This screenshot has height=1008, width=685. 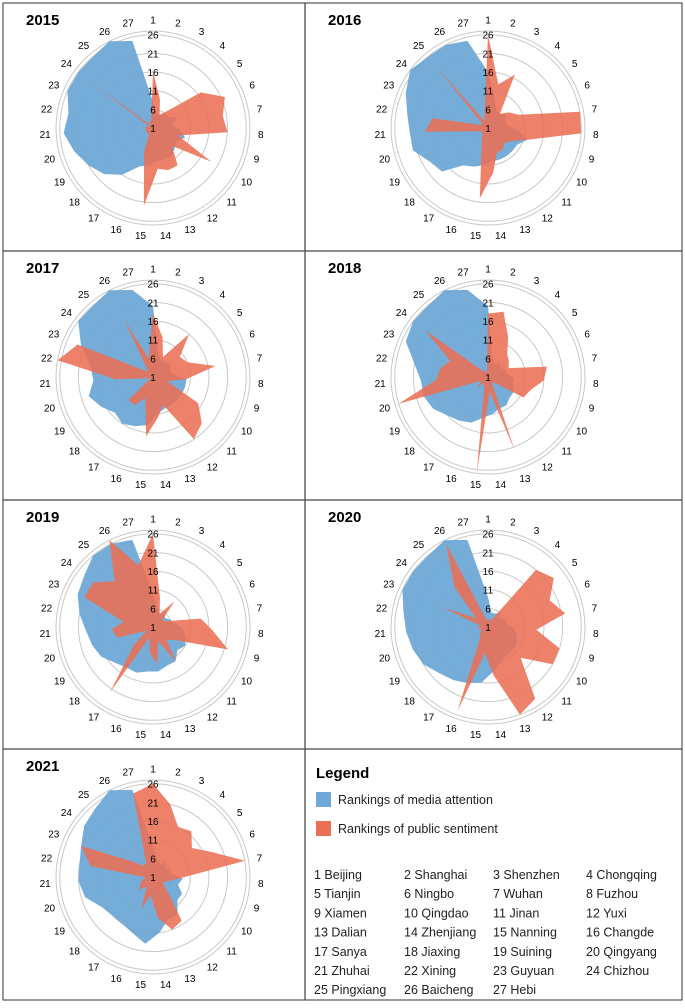 What do you see at coordinates (344, 517) in the screenshot?
I see `chart-title: 2020` at bounding box center [344, 517].